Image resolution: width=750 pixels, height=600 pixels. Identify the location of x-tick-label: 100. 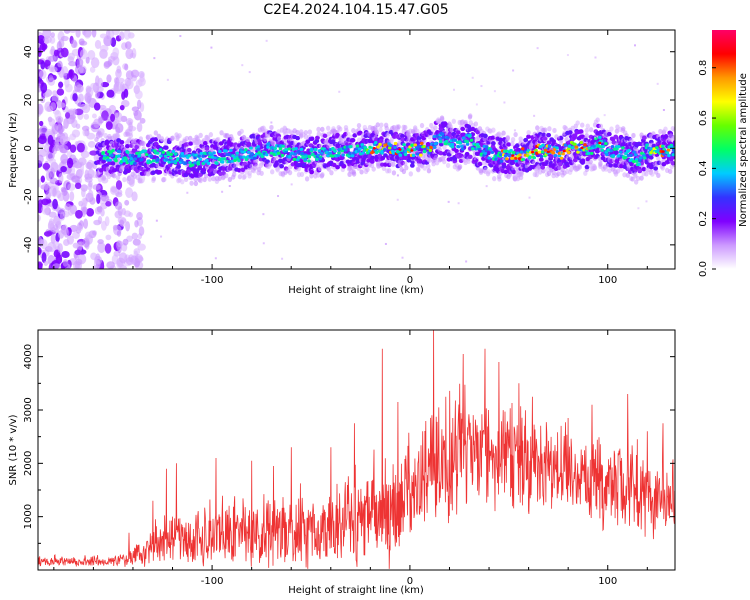
(607, 581).